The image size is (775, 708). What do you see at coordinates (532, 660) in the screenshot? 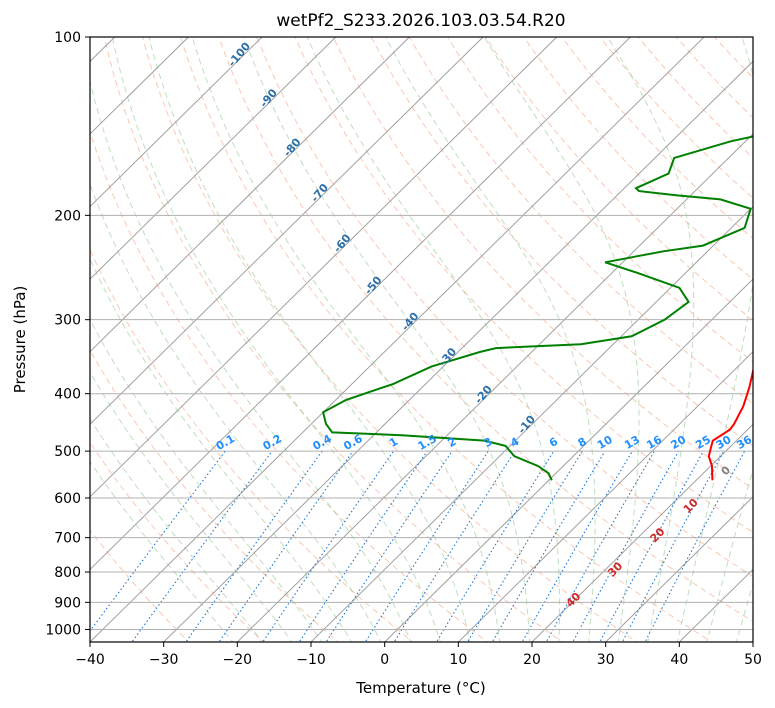
I see `x-tick-label: 20` at bounding box center [532, 660].